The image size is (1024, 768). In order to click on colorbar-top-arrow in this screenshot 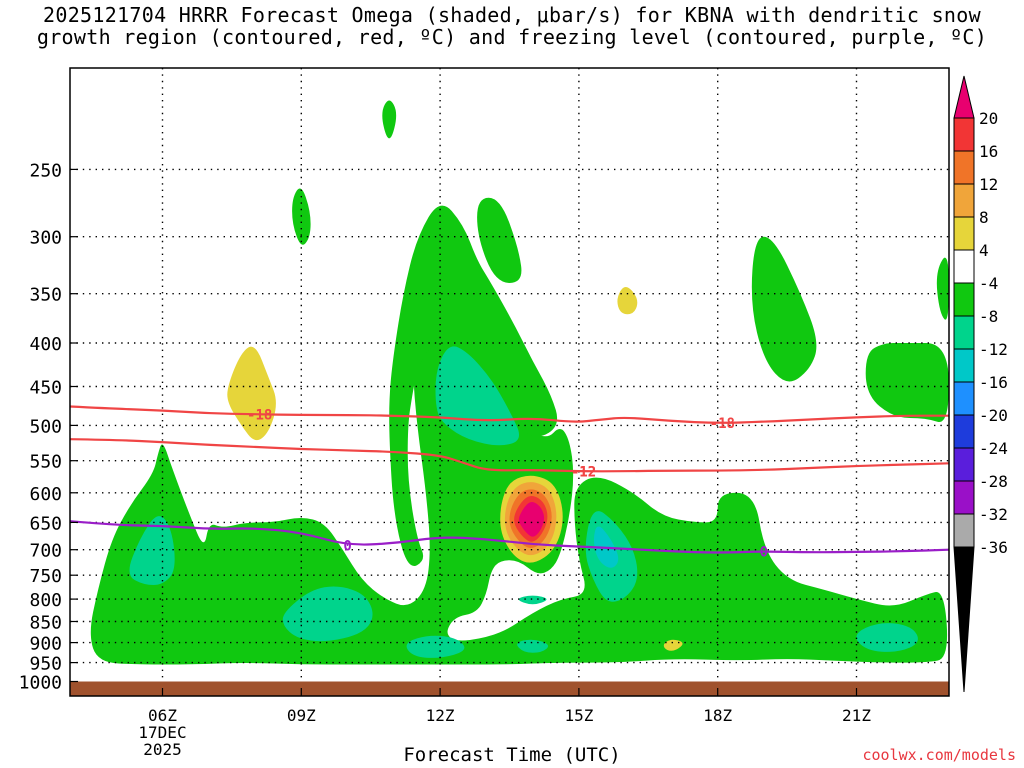, I will do `click(964, 97)`.